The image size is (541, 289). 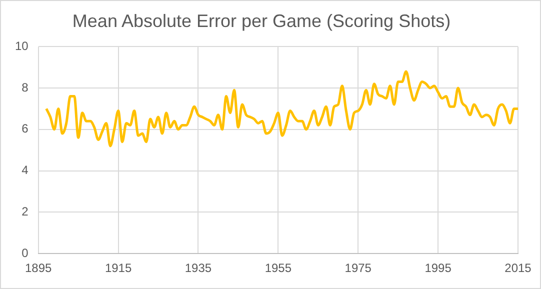 I want to click on y-tick-label: 0, so click(x=25, y=253).